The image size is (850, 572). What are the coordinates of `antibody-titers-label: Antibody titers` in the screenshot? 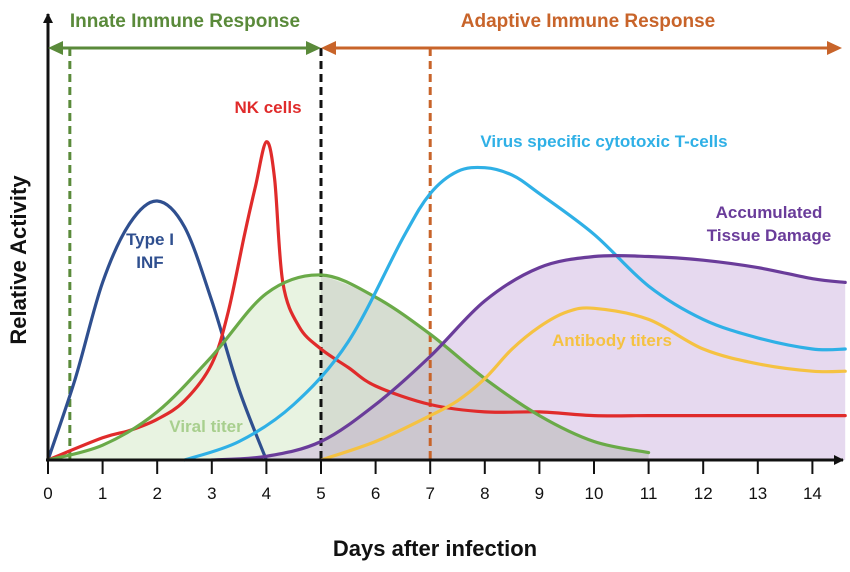 It's located at (612, 340).